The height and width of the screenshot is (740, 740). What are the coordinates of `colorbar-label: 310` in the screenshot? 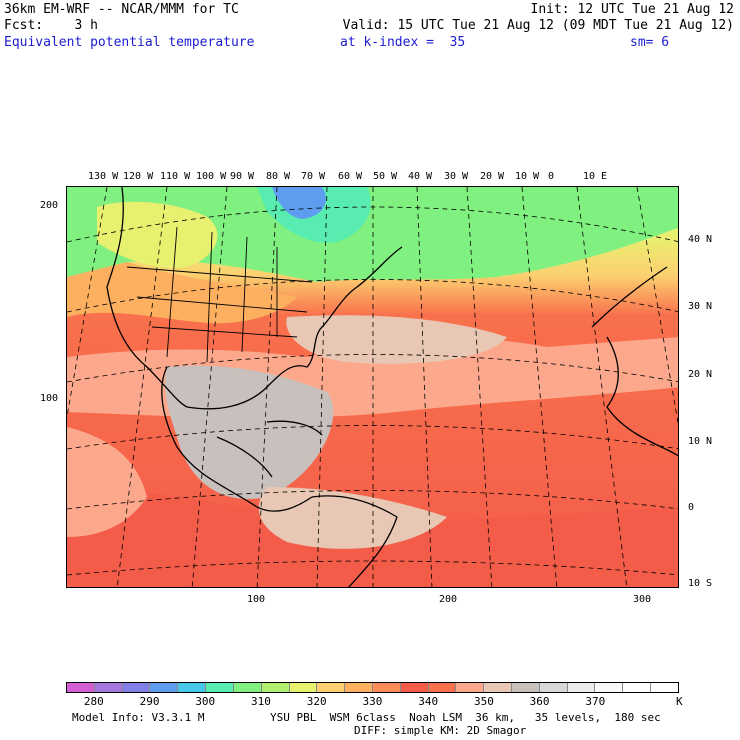 It's located at (261, 701).